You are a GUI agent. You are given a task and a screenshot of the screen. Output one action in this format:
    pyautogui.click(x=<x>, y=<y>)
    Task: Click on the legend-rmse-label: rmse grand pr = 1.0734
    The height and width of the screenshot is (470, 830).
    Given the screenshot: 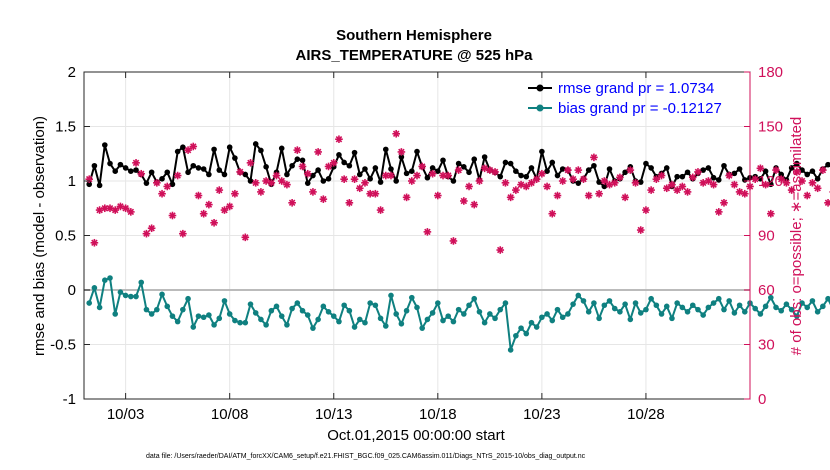 What is the action you would take?
    pyautogui.click(x=636, y=88)
    